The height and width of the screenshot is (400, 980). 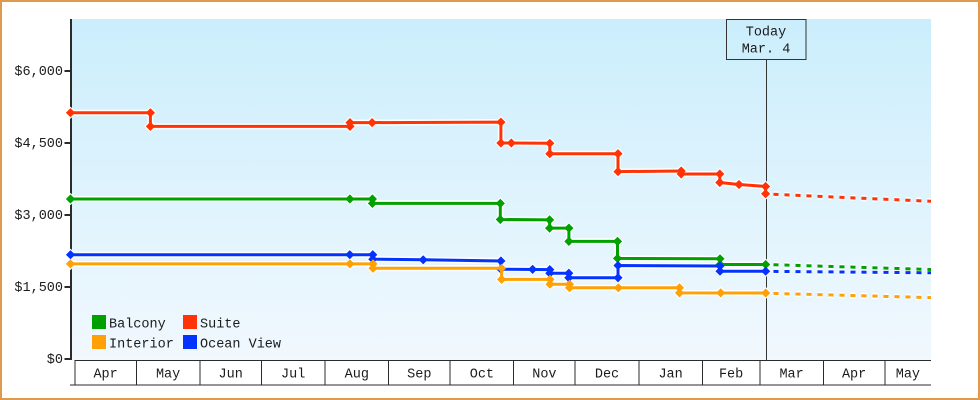 What do you see at coordinates (38, 144) in the screenshot?
I see `svg-text: $4,500` at bounding box center [38, 144].